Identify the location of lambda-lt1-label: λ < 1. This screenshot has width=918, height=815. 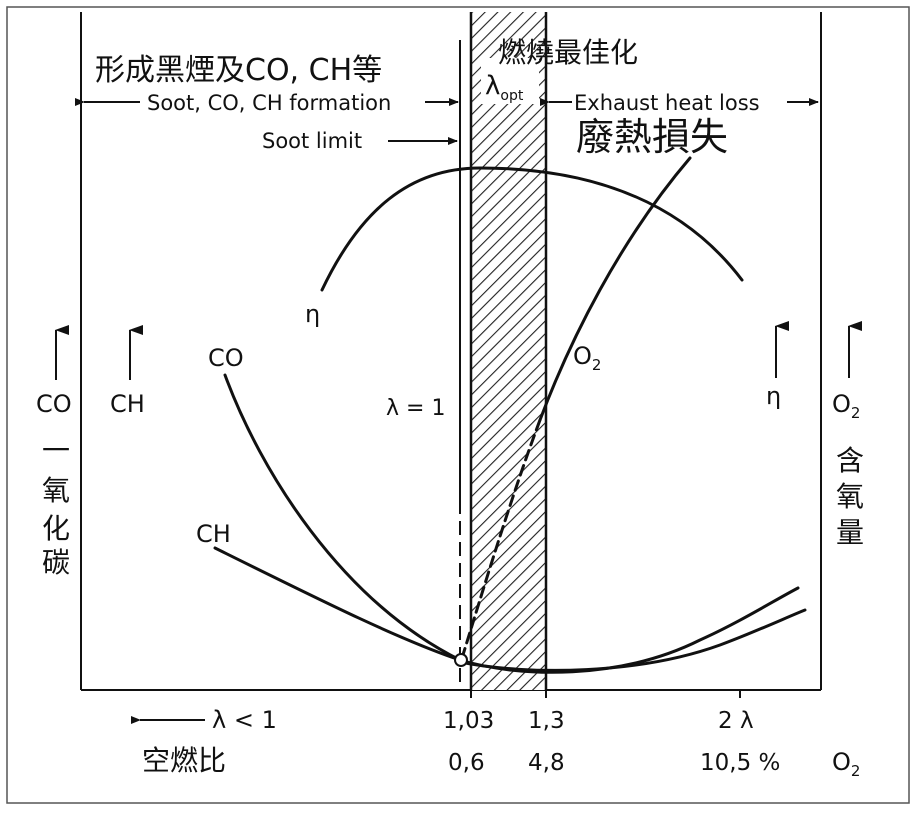
(244, 720).